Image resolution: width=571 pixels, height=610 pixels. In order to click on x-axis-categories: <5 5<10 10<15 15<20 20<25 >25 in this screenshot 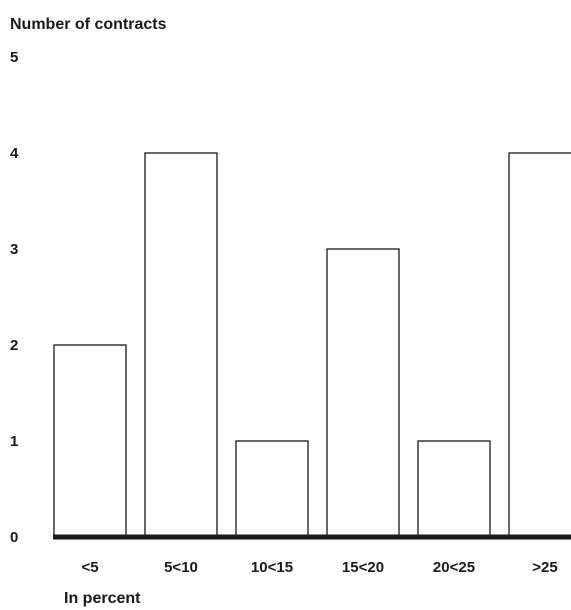, I will do `click(319, 567)`.